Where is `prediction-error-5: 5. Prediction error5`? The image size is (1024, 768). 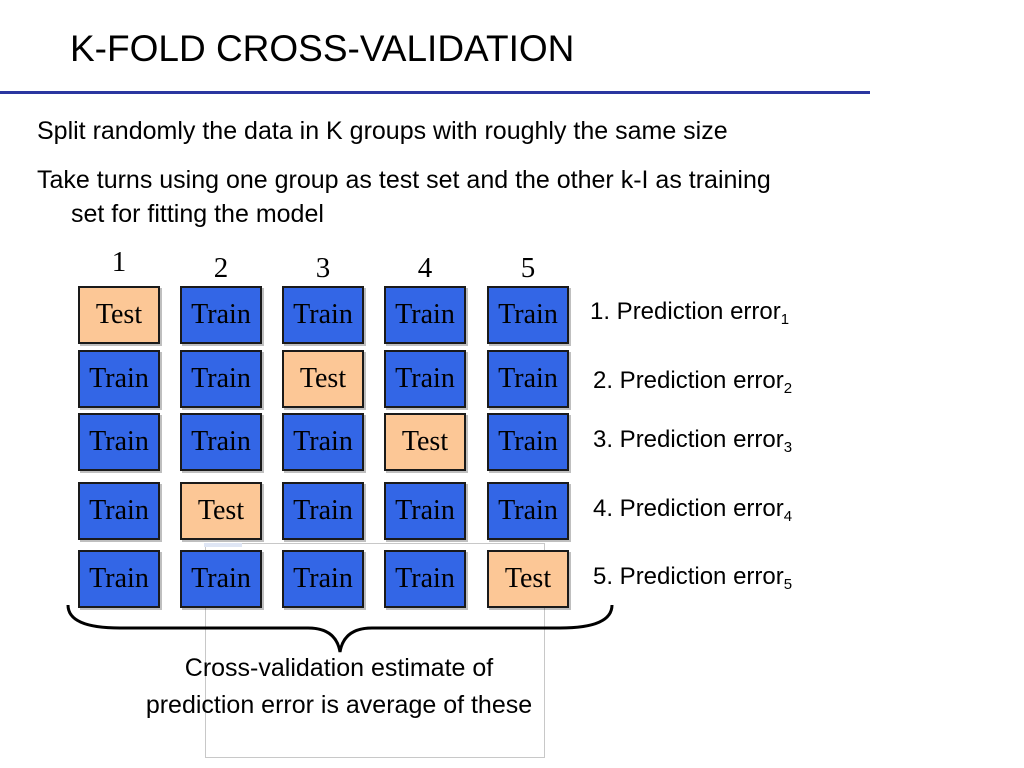 prediction-error-5: 5. Prediction error5 is located at coordinates (692, 578).